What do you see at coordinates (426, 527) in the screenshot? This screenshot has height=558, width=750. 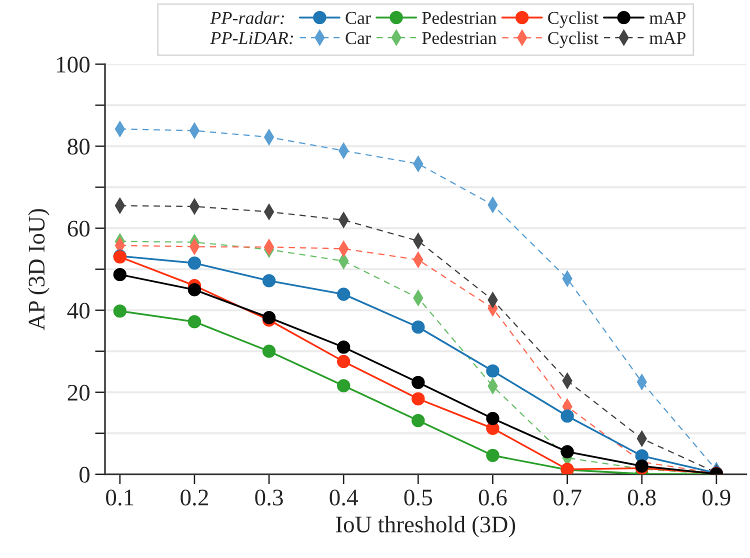 I see `x-axis-title: IoU threshold (3D)` at bounding box center [426, 527].